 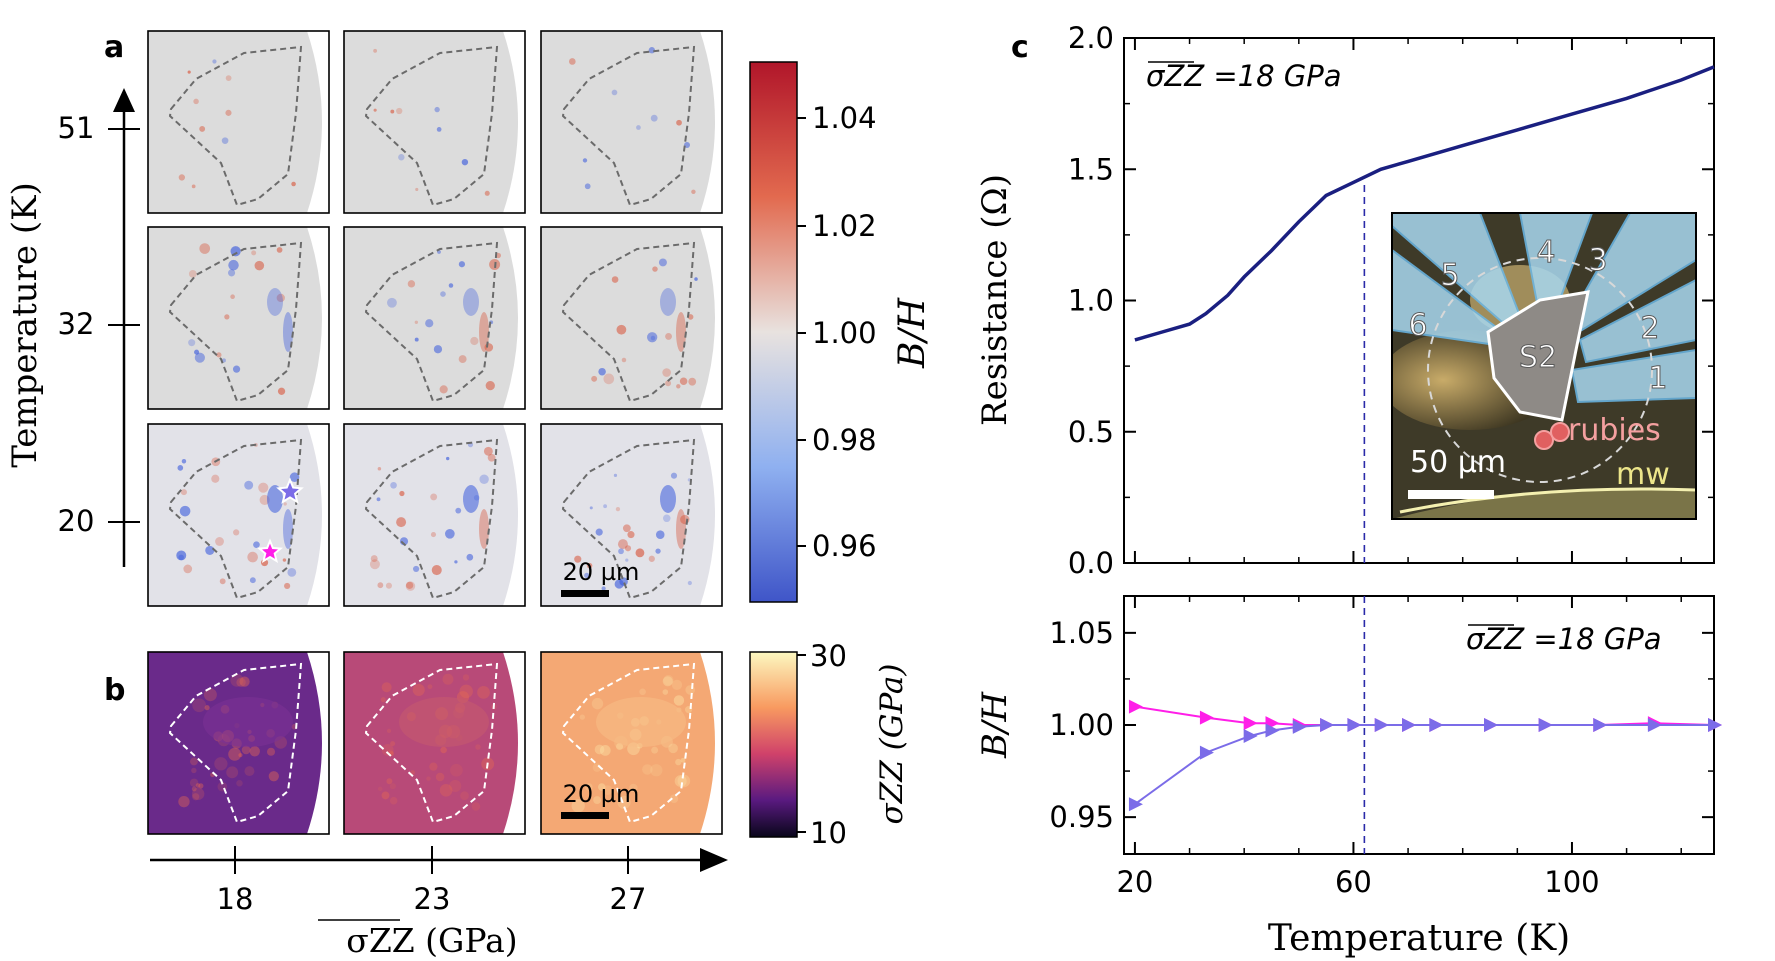 What do you see at coordinates (585, 815) in the screenshot?
I see `scale-bar-b` at bounding box center [585, 815].